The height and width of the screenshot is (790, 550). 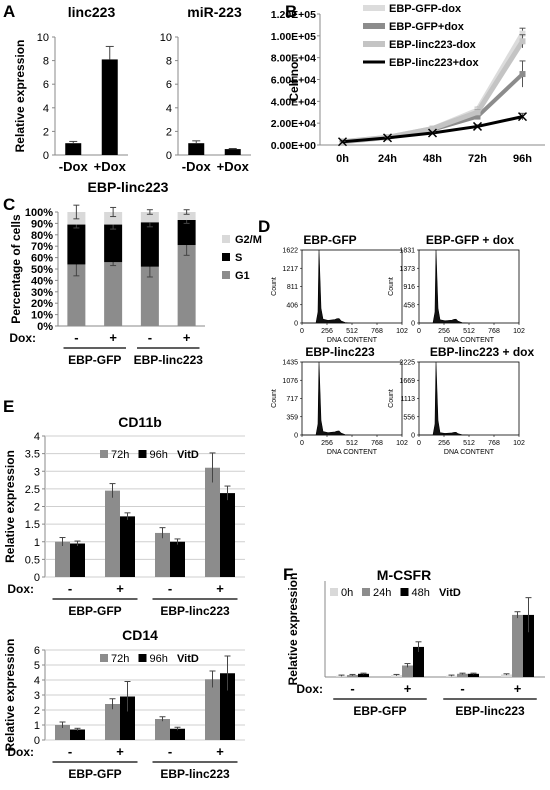 What do you see at coordinates (169, 156) in the screenshot?
I see `y-tick-label: 0` at bounding box center [169, 156].